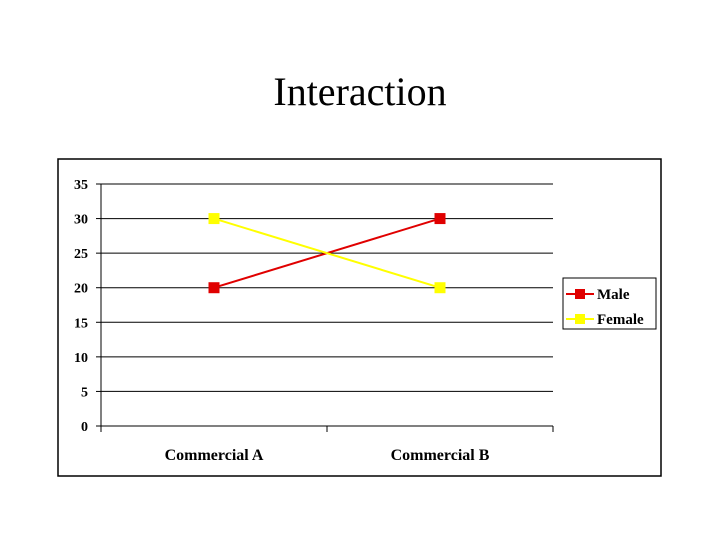 This screenshot has height=540, width=720. I want to click on y-tick-label: 15, so click(81, 323).